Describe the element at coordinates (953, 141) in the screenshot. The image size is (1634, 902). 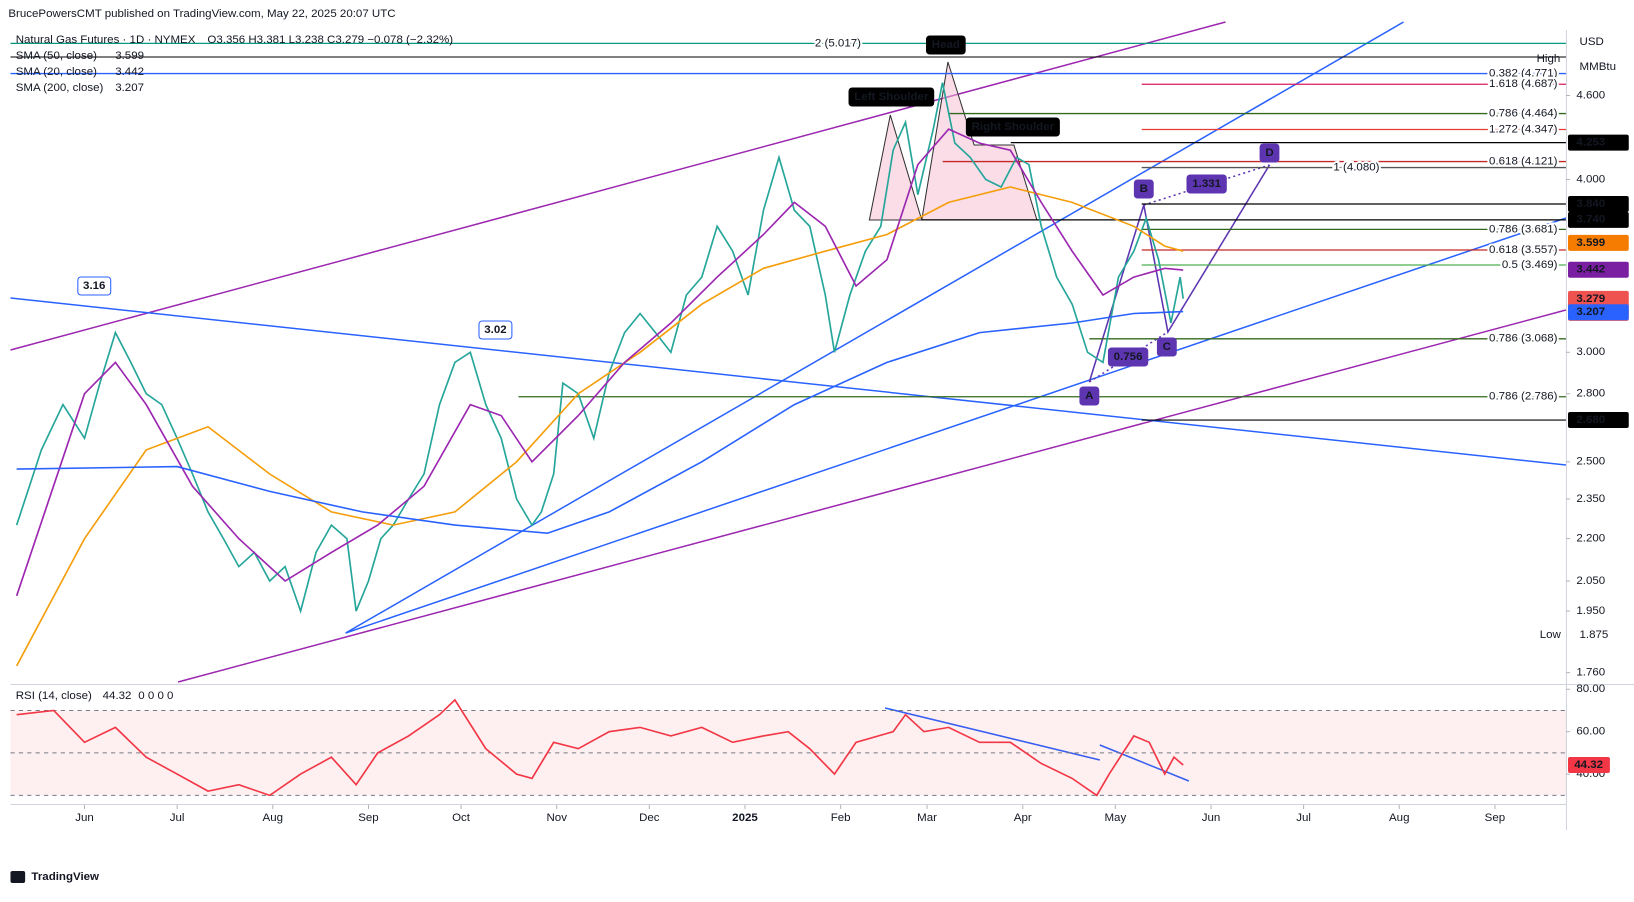
I see `head-shoulders` at that location.